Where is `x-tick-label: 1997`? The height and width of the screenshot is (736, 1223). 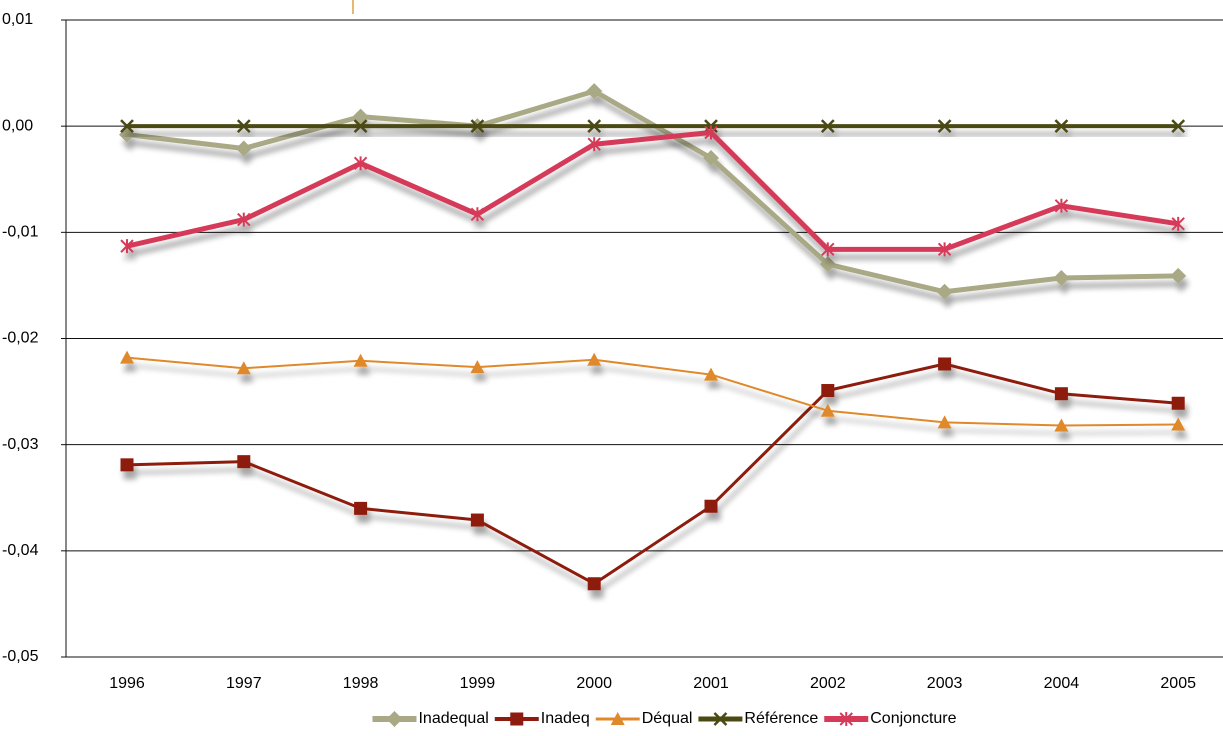
x-tick-label: 1997 is located at coordinates (244, 683).